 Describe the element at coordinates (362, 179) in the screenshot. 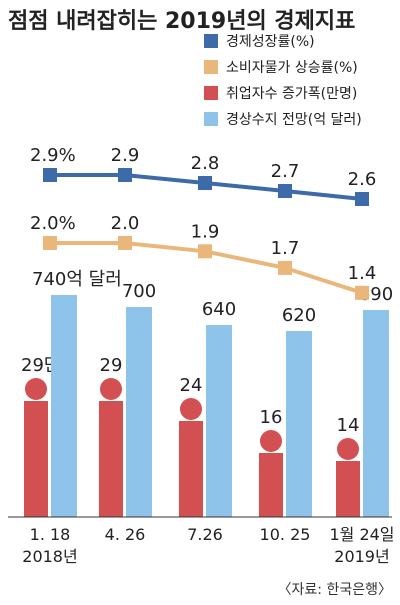

I see `gdp-growth-label-4: 2.6` at that location.